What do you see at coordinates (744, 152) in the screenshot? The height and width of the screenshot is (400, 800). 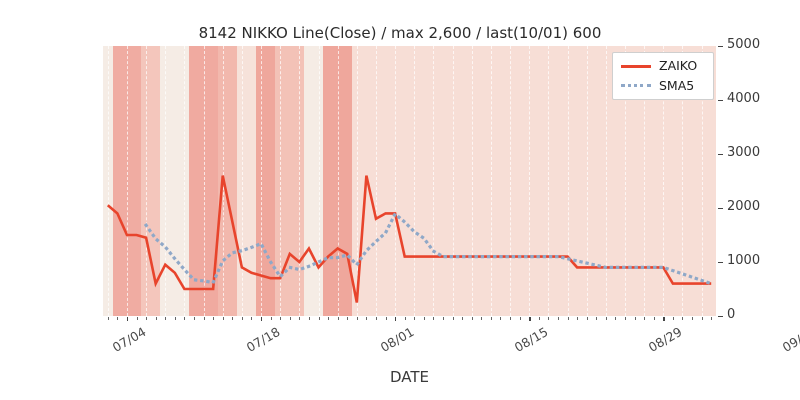 I see `y-tick-label: 3000` at bounding box center [744, 152].